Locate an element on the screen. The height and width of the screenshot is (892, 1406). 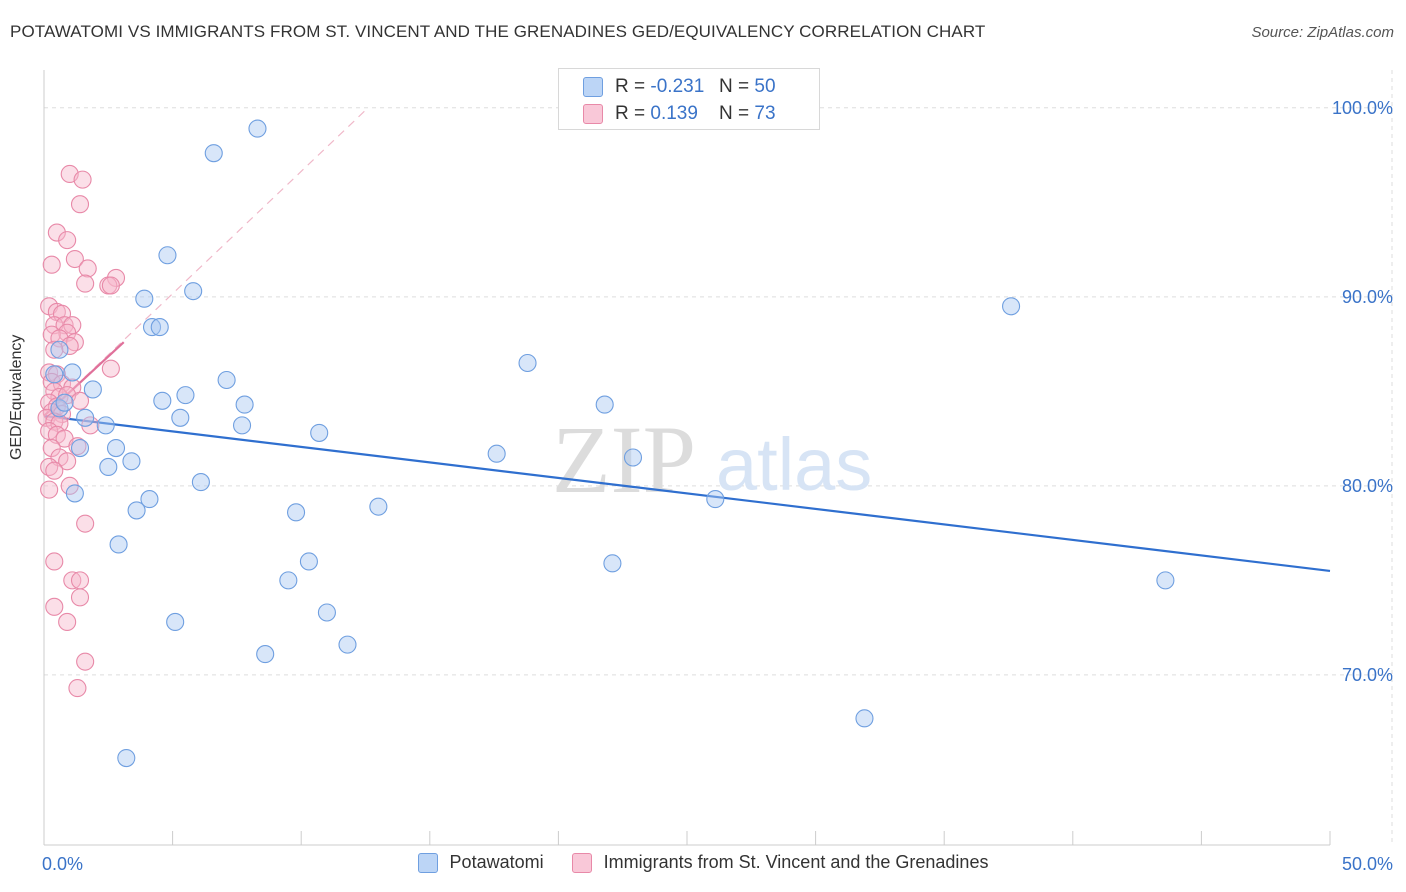
n-value: 50 is located at coordinates (765, 86).